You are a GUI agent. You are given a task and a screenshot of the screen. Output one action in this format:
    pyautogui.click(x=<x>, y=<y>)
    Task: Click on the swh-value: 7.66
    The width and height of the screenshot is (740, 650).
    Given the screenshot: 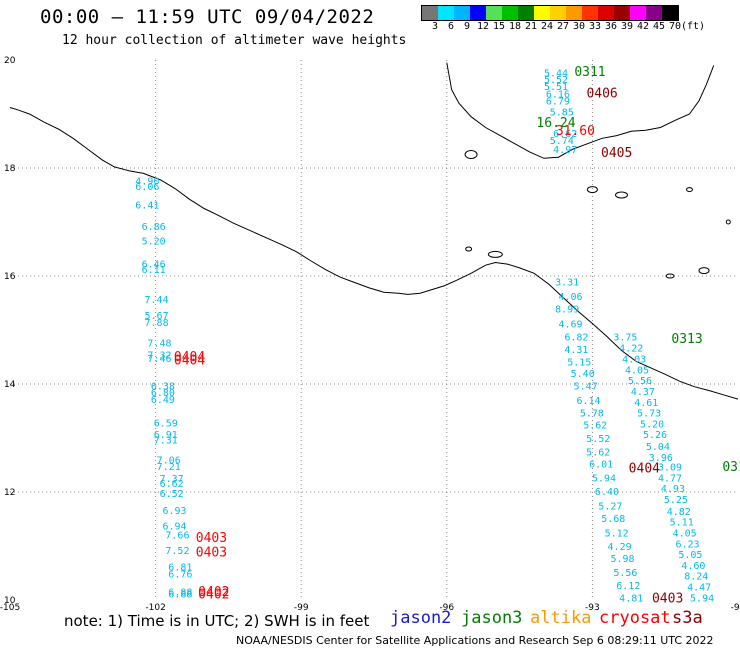 What is the action you would take?
    pyautogui.click(x=177, y=536)
    